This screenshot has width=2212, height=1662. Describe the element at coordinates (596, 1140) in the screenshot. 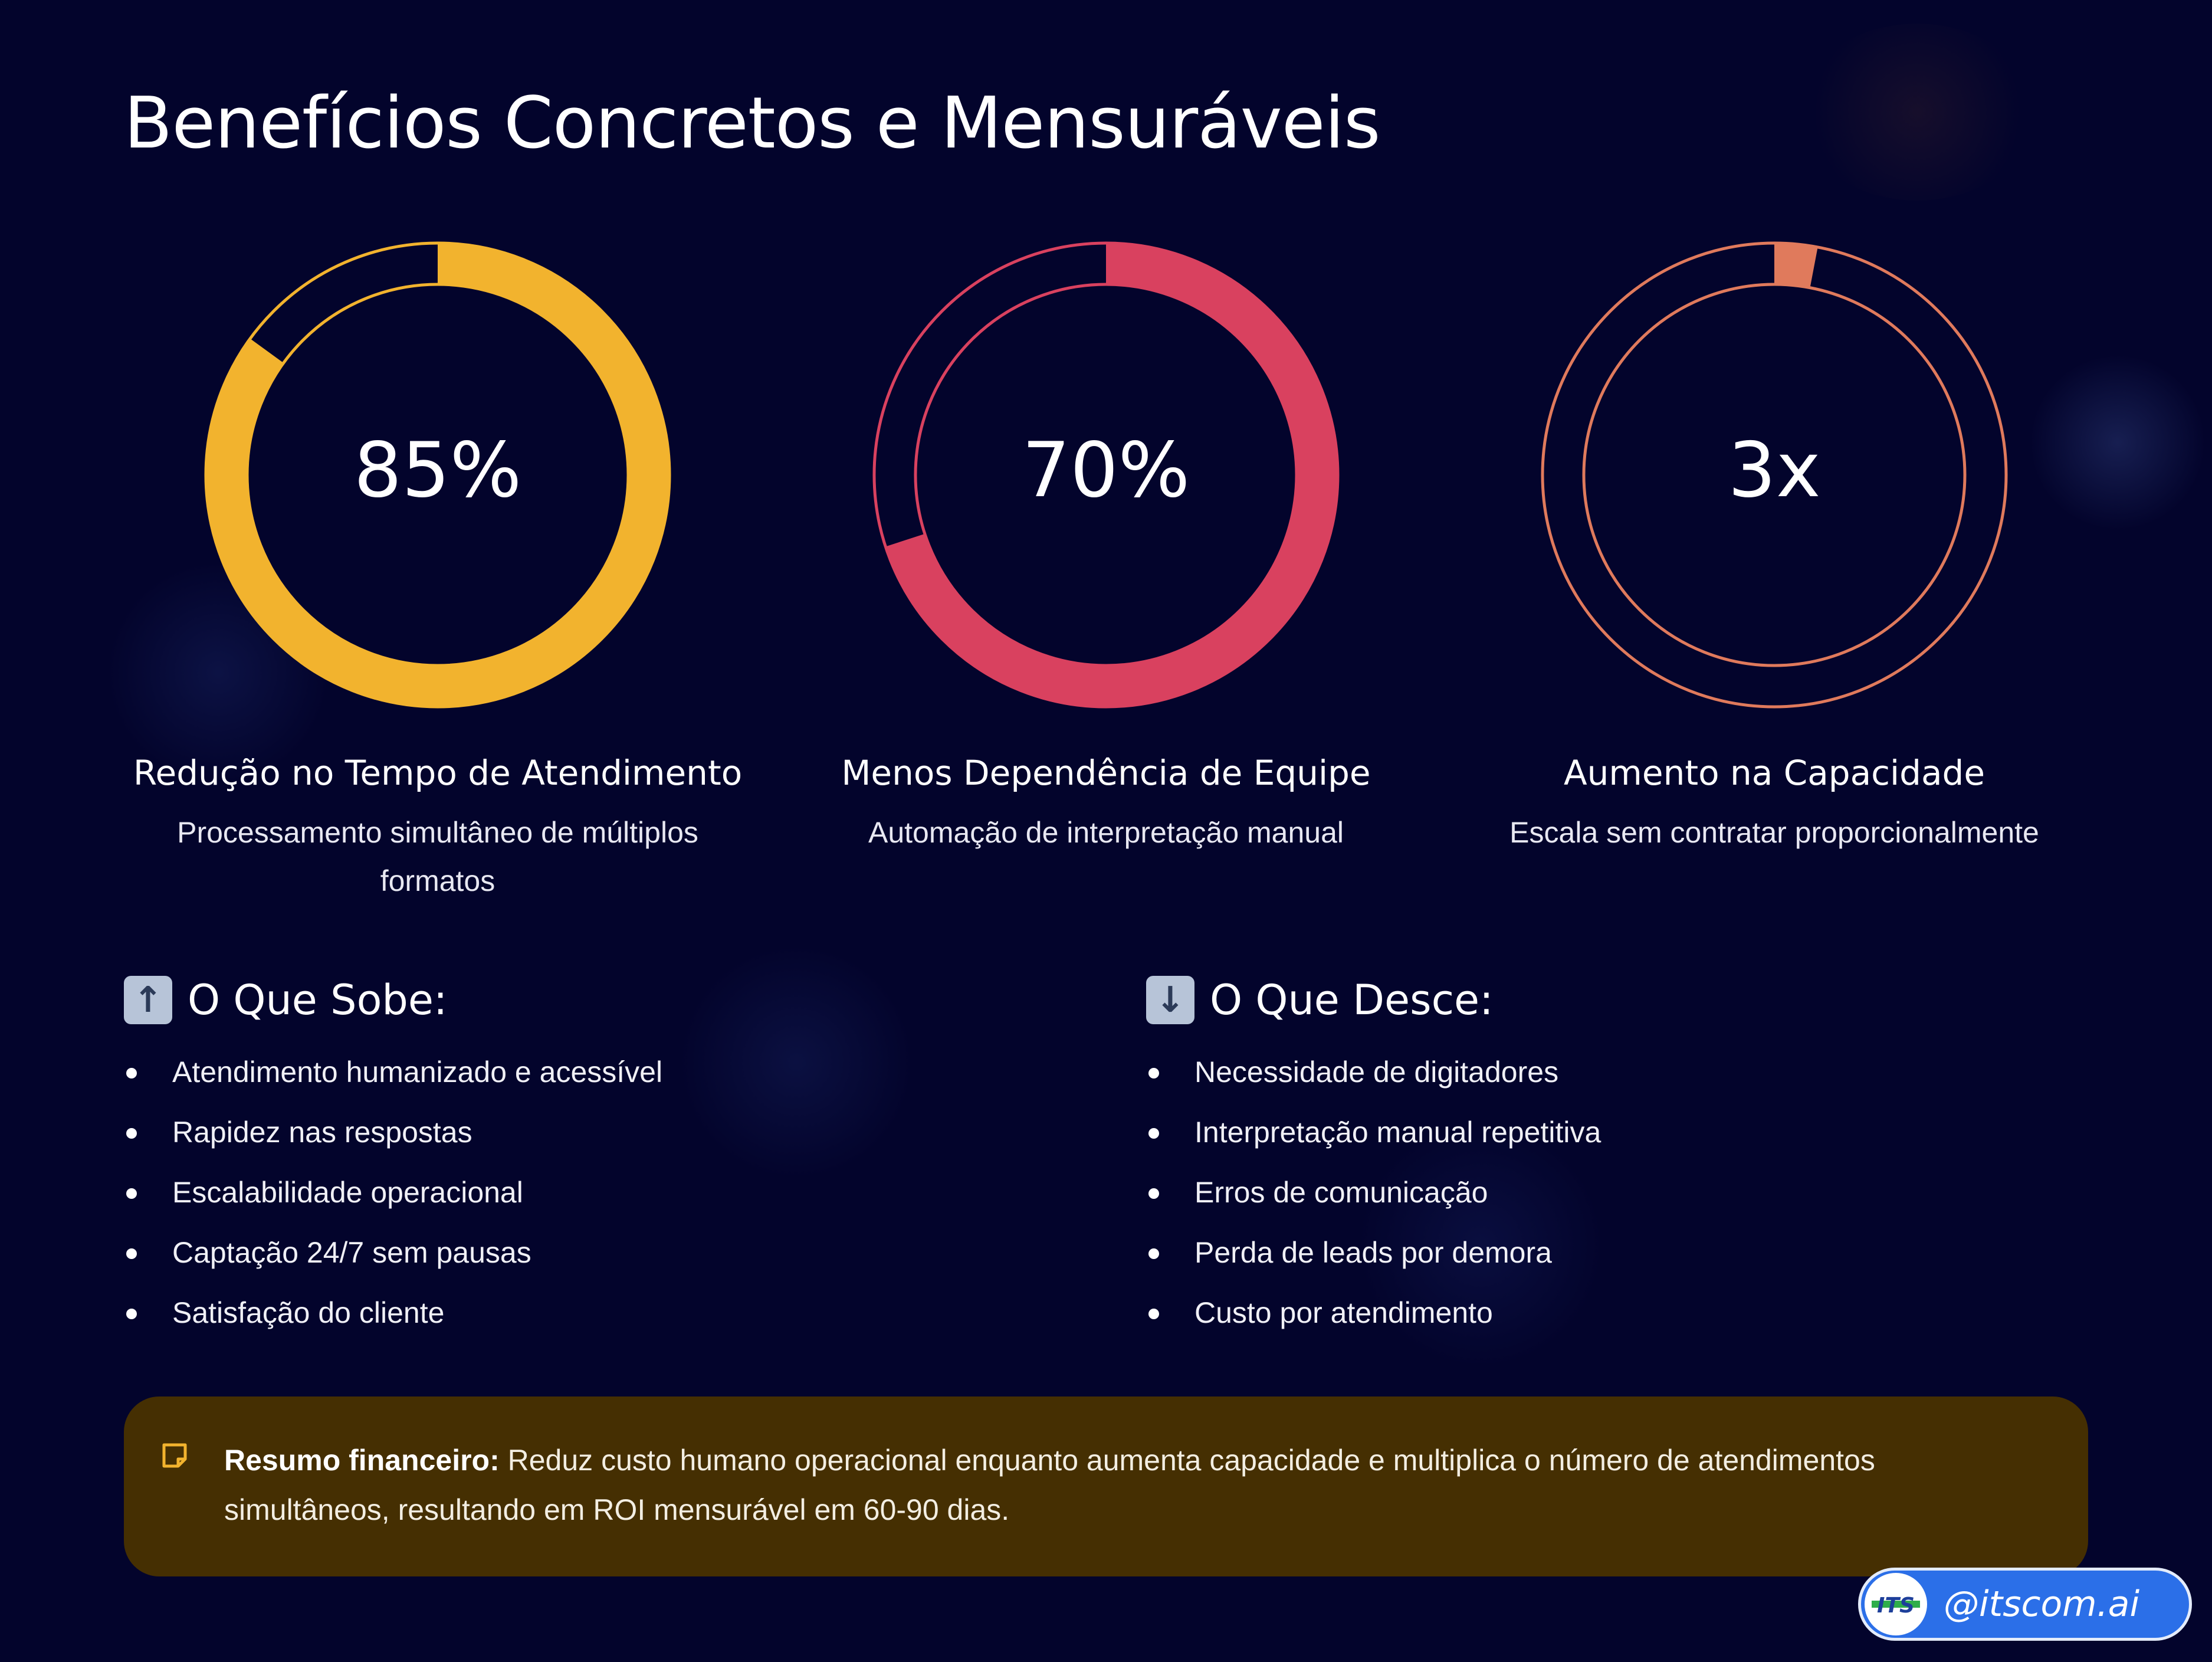

I see `list-item: Rapidez nas respostas` at that location.